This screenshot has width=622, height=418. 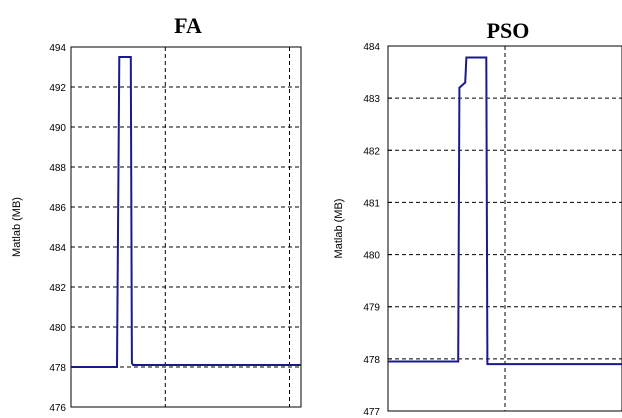 What do you see at coordinates (188, 25) in the screenshot?
I see `chart-title: FA` at bounding box center [188, 25].